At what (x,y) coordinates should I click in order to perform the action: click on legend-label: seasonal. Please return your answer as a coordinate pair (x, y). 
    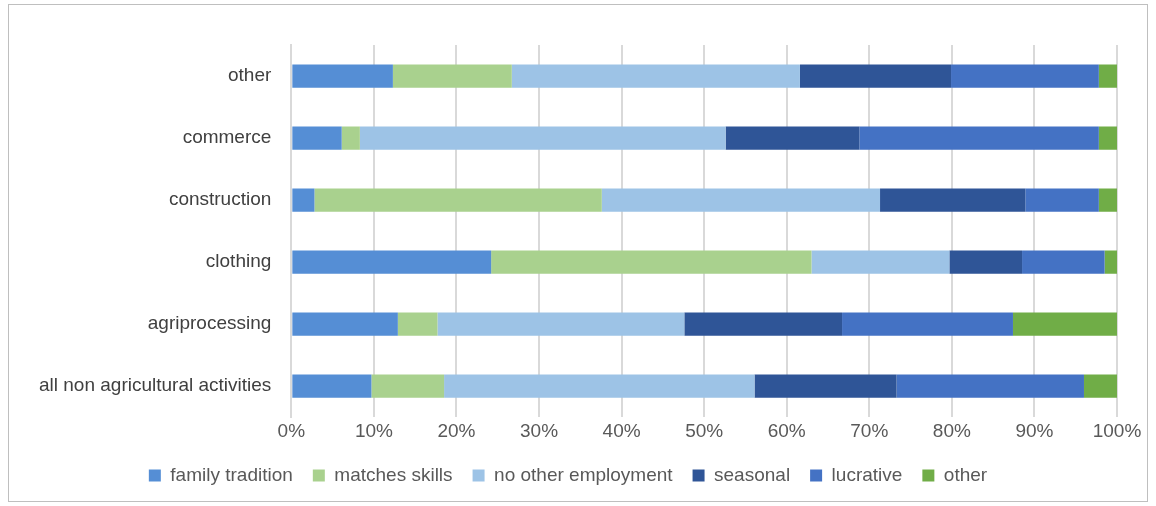
    Looking at the image, I should click on (752, 474).